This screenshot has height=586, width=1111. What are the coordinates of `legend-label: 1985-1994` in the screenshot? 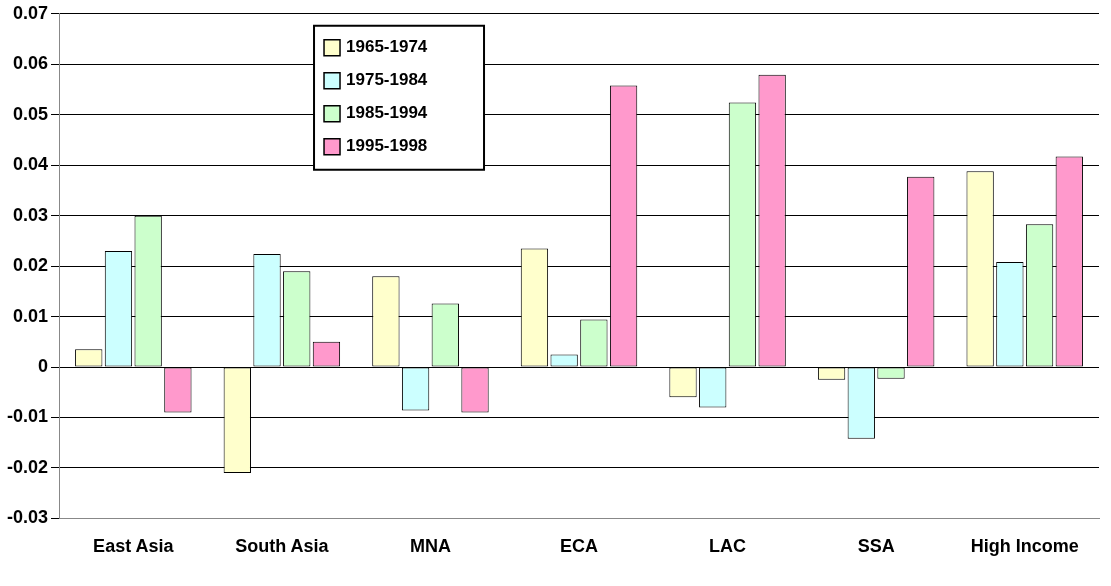 It's located at (387, 113).